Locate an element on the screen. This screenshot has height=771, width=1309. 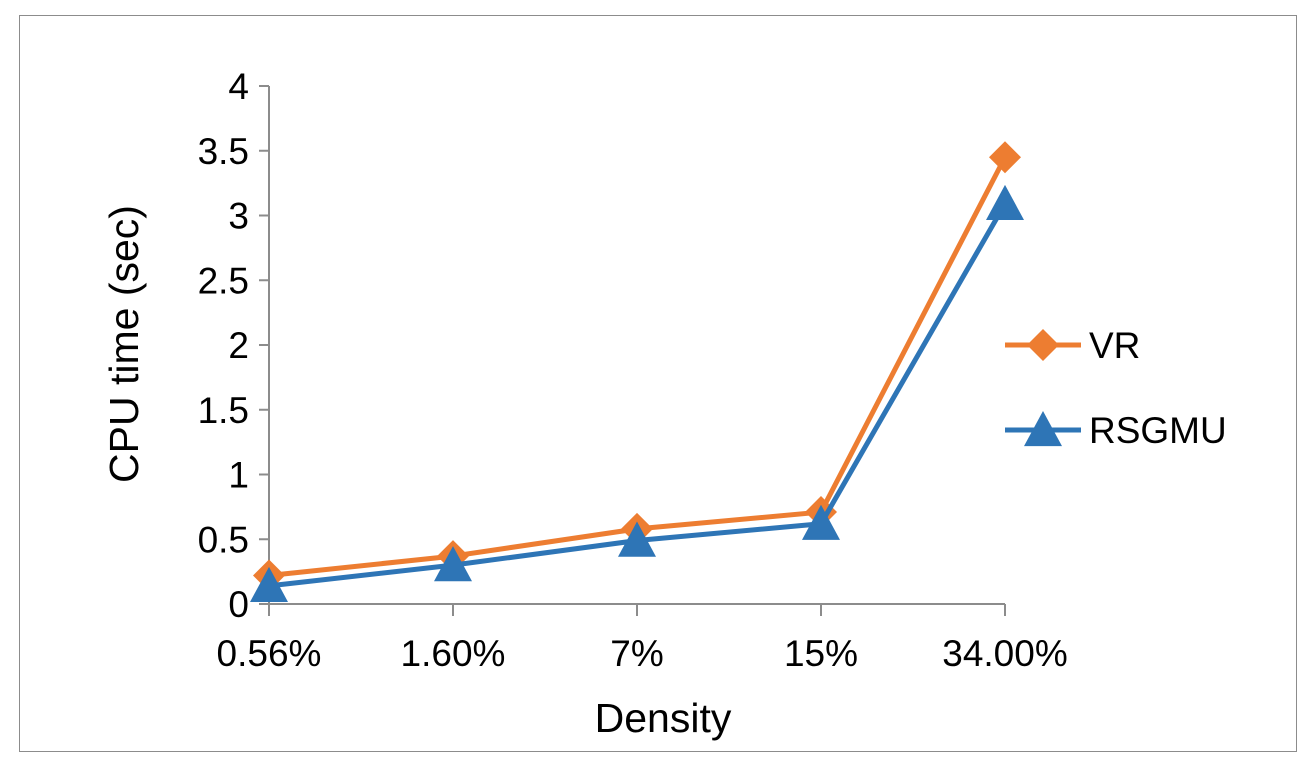
y-tick-label: 4 is located at coordinates (238, 86).